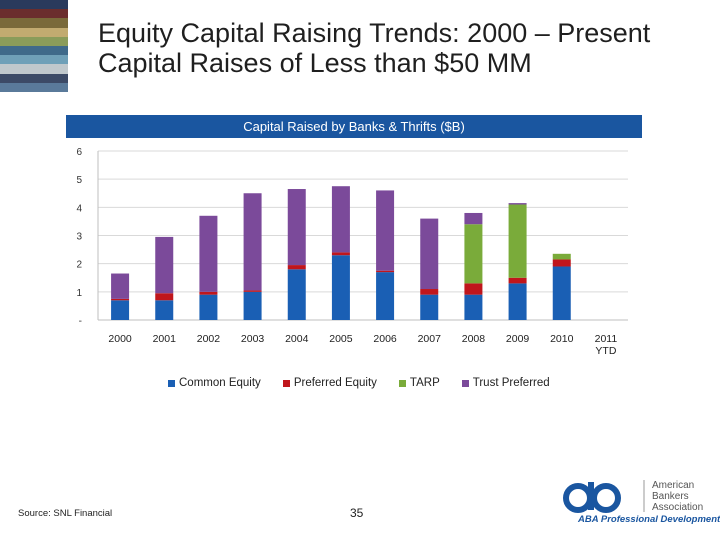 This screenshot has width=720, height=540. What do you see at coordinates (562, 339) in the screenshot?
I see `x-tick-label: 2010` at bounding box center [562, 339].